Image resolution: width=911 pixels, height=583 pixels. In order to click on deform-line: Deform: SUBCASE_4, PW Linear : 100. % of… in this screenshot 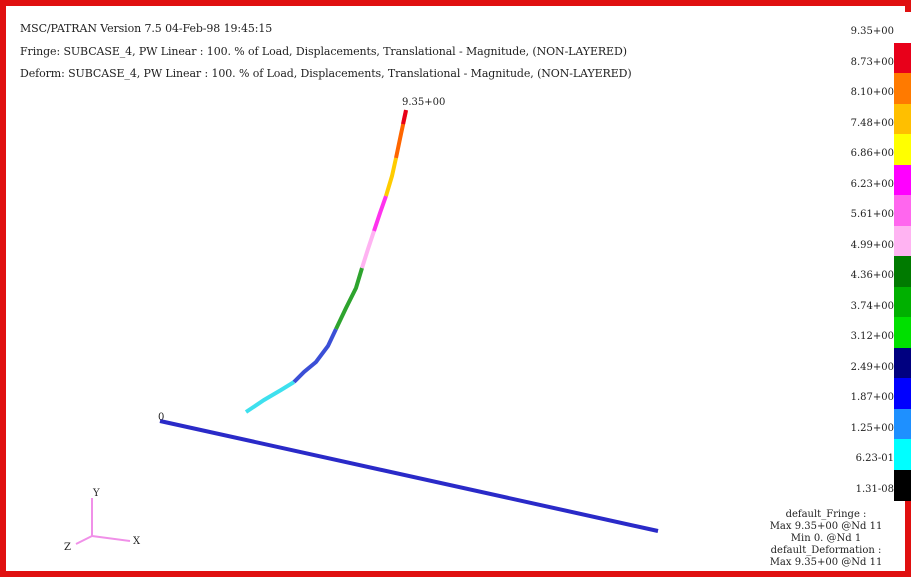, I will do `click(326, 73)`.